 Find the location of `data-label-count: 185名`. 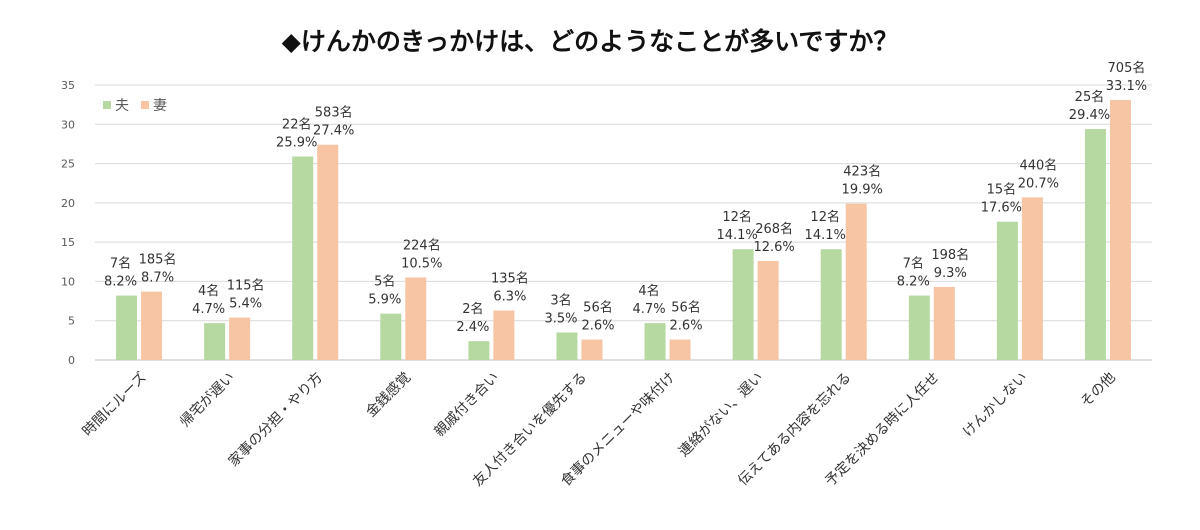

data-label-count: 185名 is located at coordinates (158, 260).